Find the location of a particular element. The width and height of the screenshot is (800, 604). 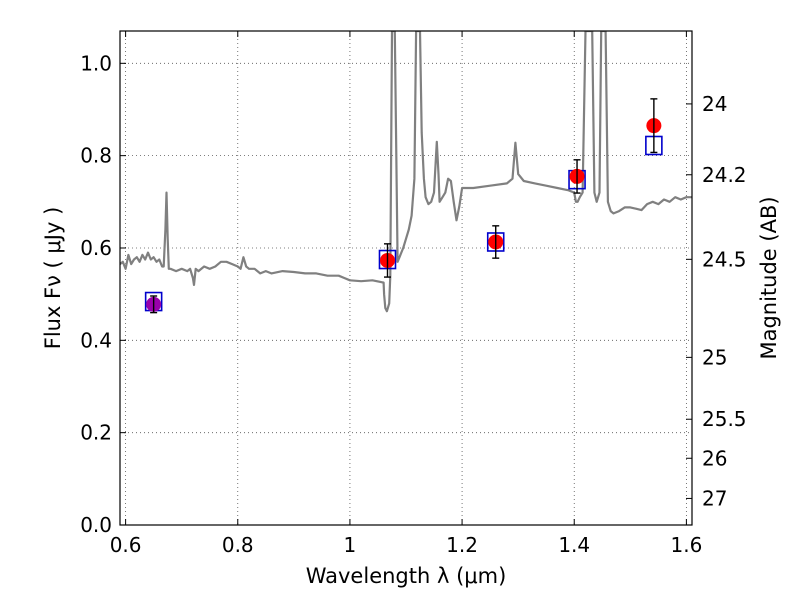

y-tick-label: 0.4 is located at coordinates (96, 340).